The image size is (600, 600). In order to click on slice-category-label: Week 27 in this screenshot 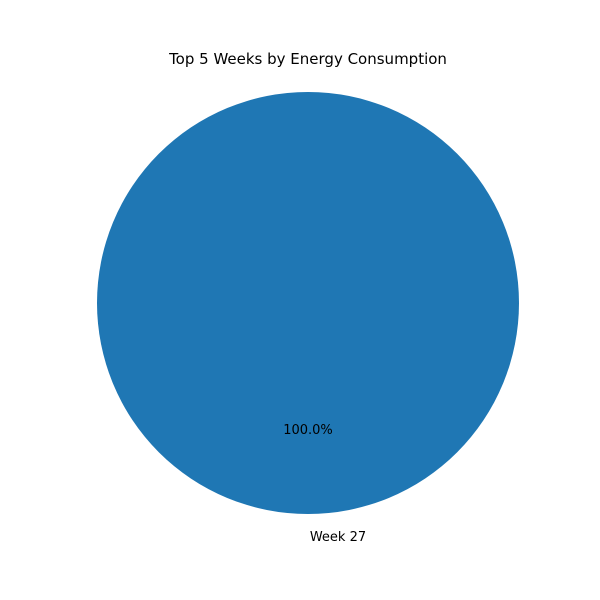, I will do `click(338, 537)`.